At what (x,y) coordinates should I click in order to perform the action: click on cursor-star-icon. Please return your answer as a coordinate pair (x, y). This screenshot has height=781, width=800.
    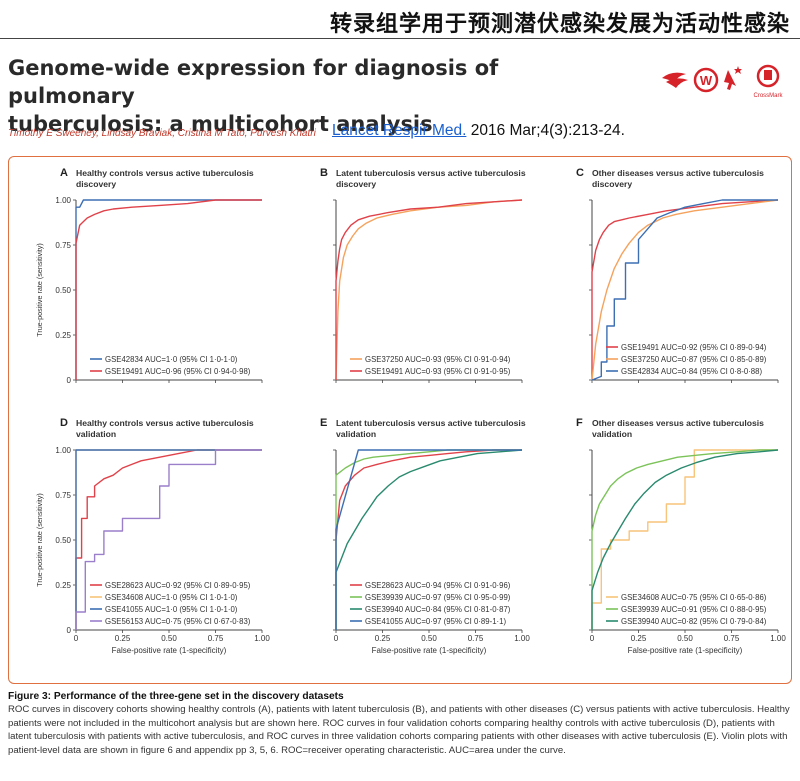
    Looking at the image, I should click on (733, 78).